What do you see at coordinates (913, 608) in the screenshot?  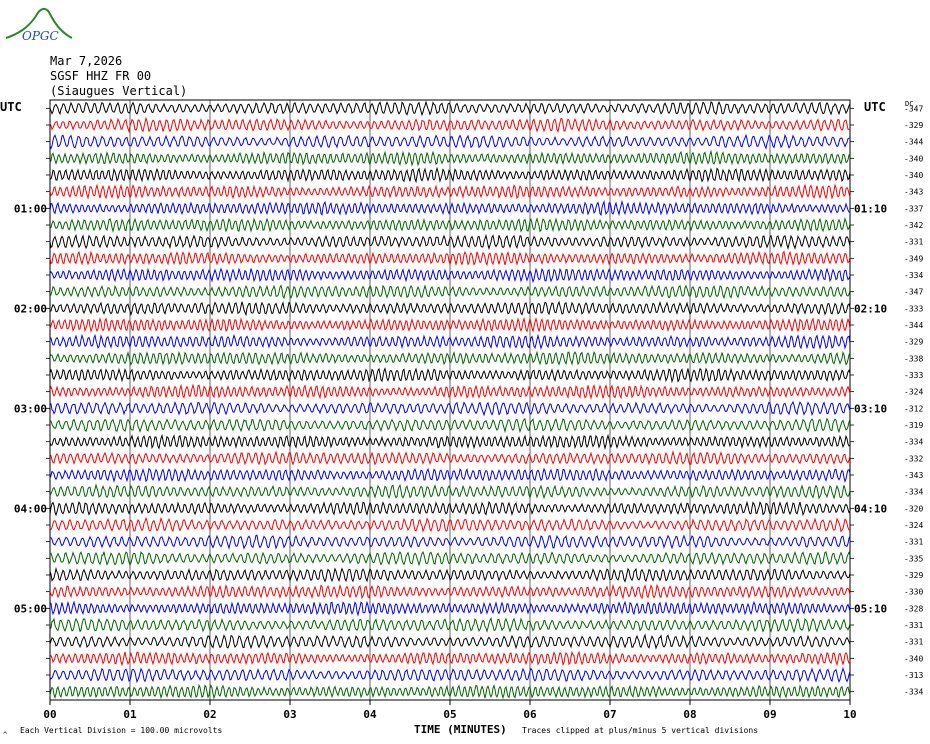 I see `dc-offset-label: -328` at bounding box center [913, 608].